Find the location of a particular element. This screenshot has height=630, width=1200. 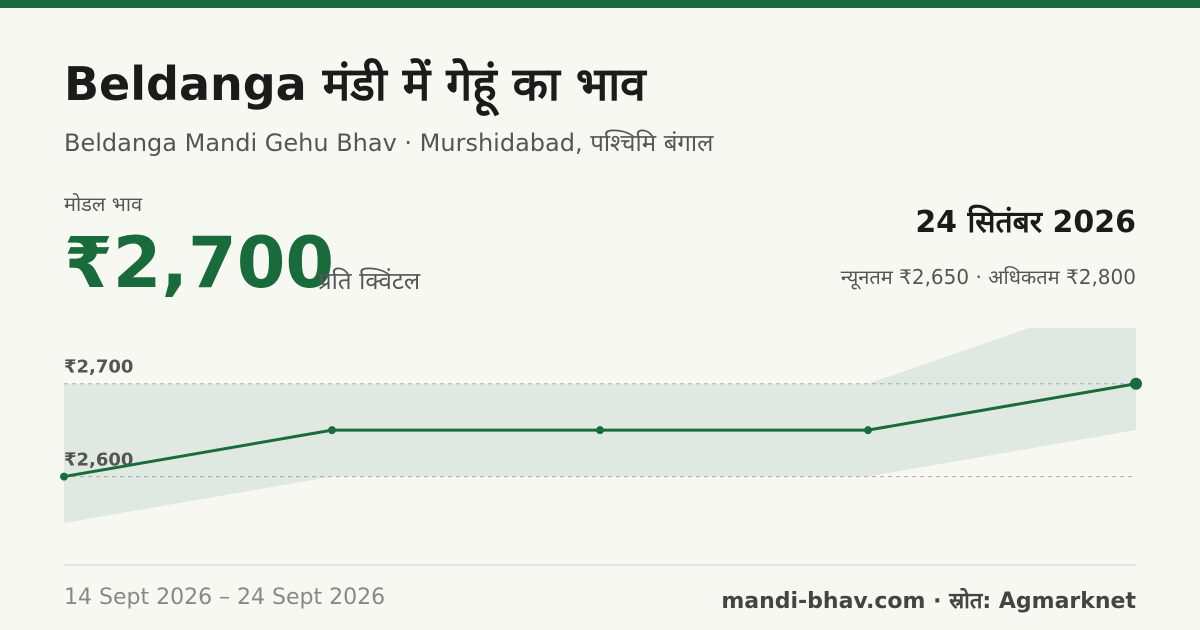

footer-date-range: 14 Sept 2026 – 24 Sept 2026 is located at coordinates (225, 597).